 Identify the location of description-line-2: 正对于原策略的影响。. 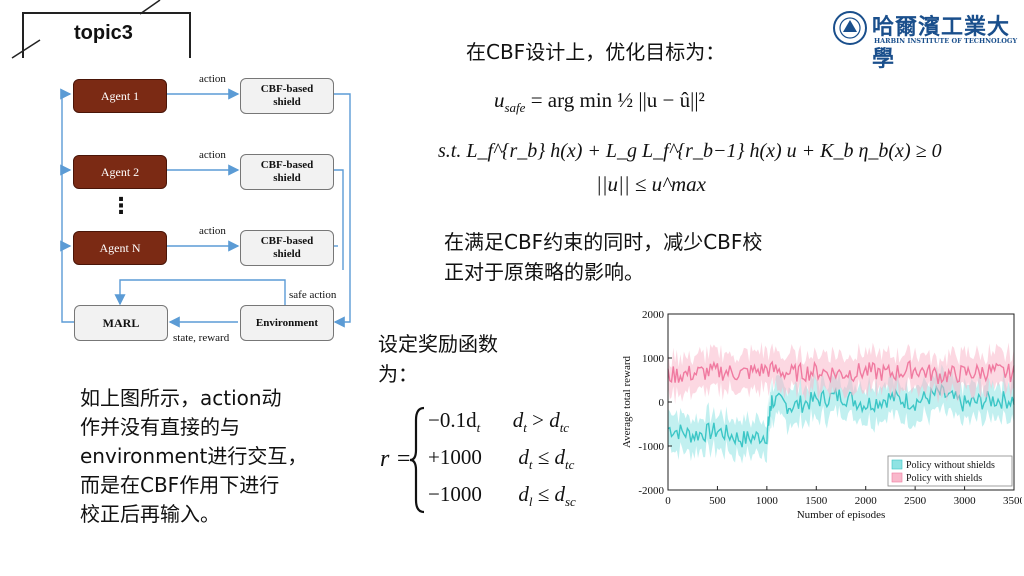
(544, 272).